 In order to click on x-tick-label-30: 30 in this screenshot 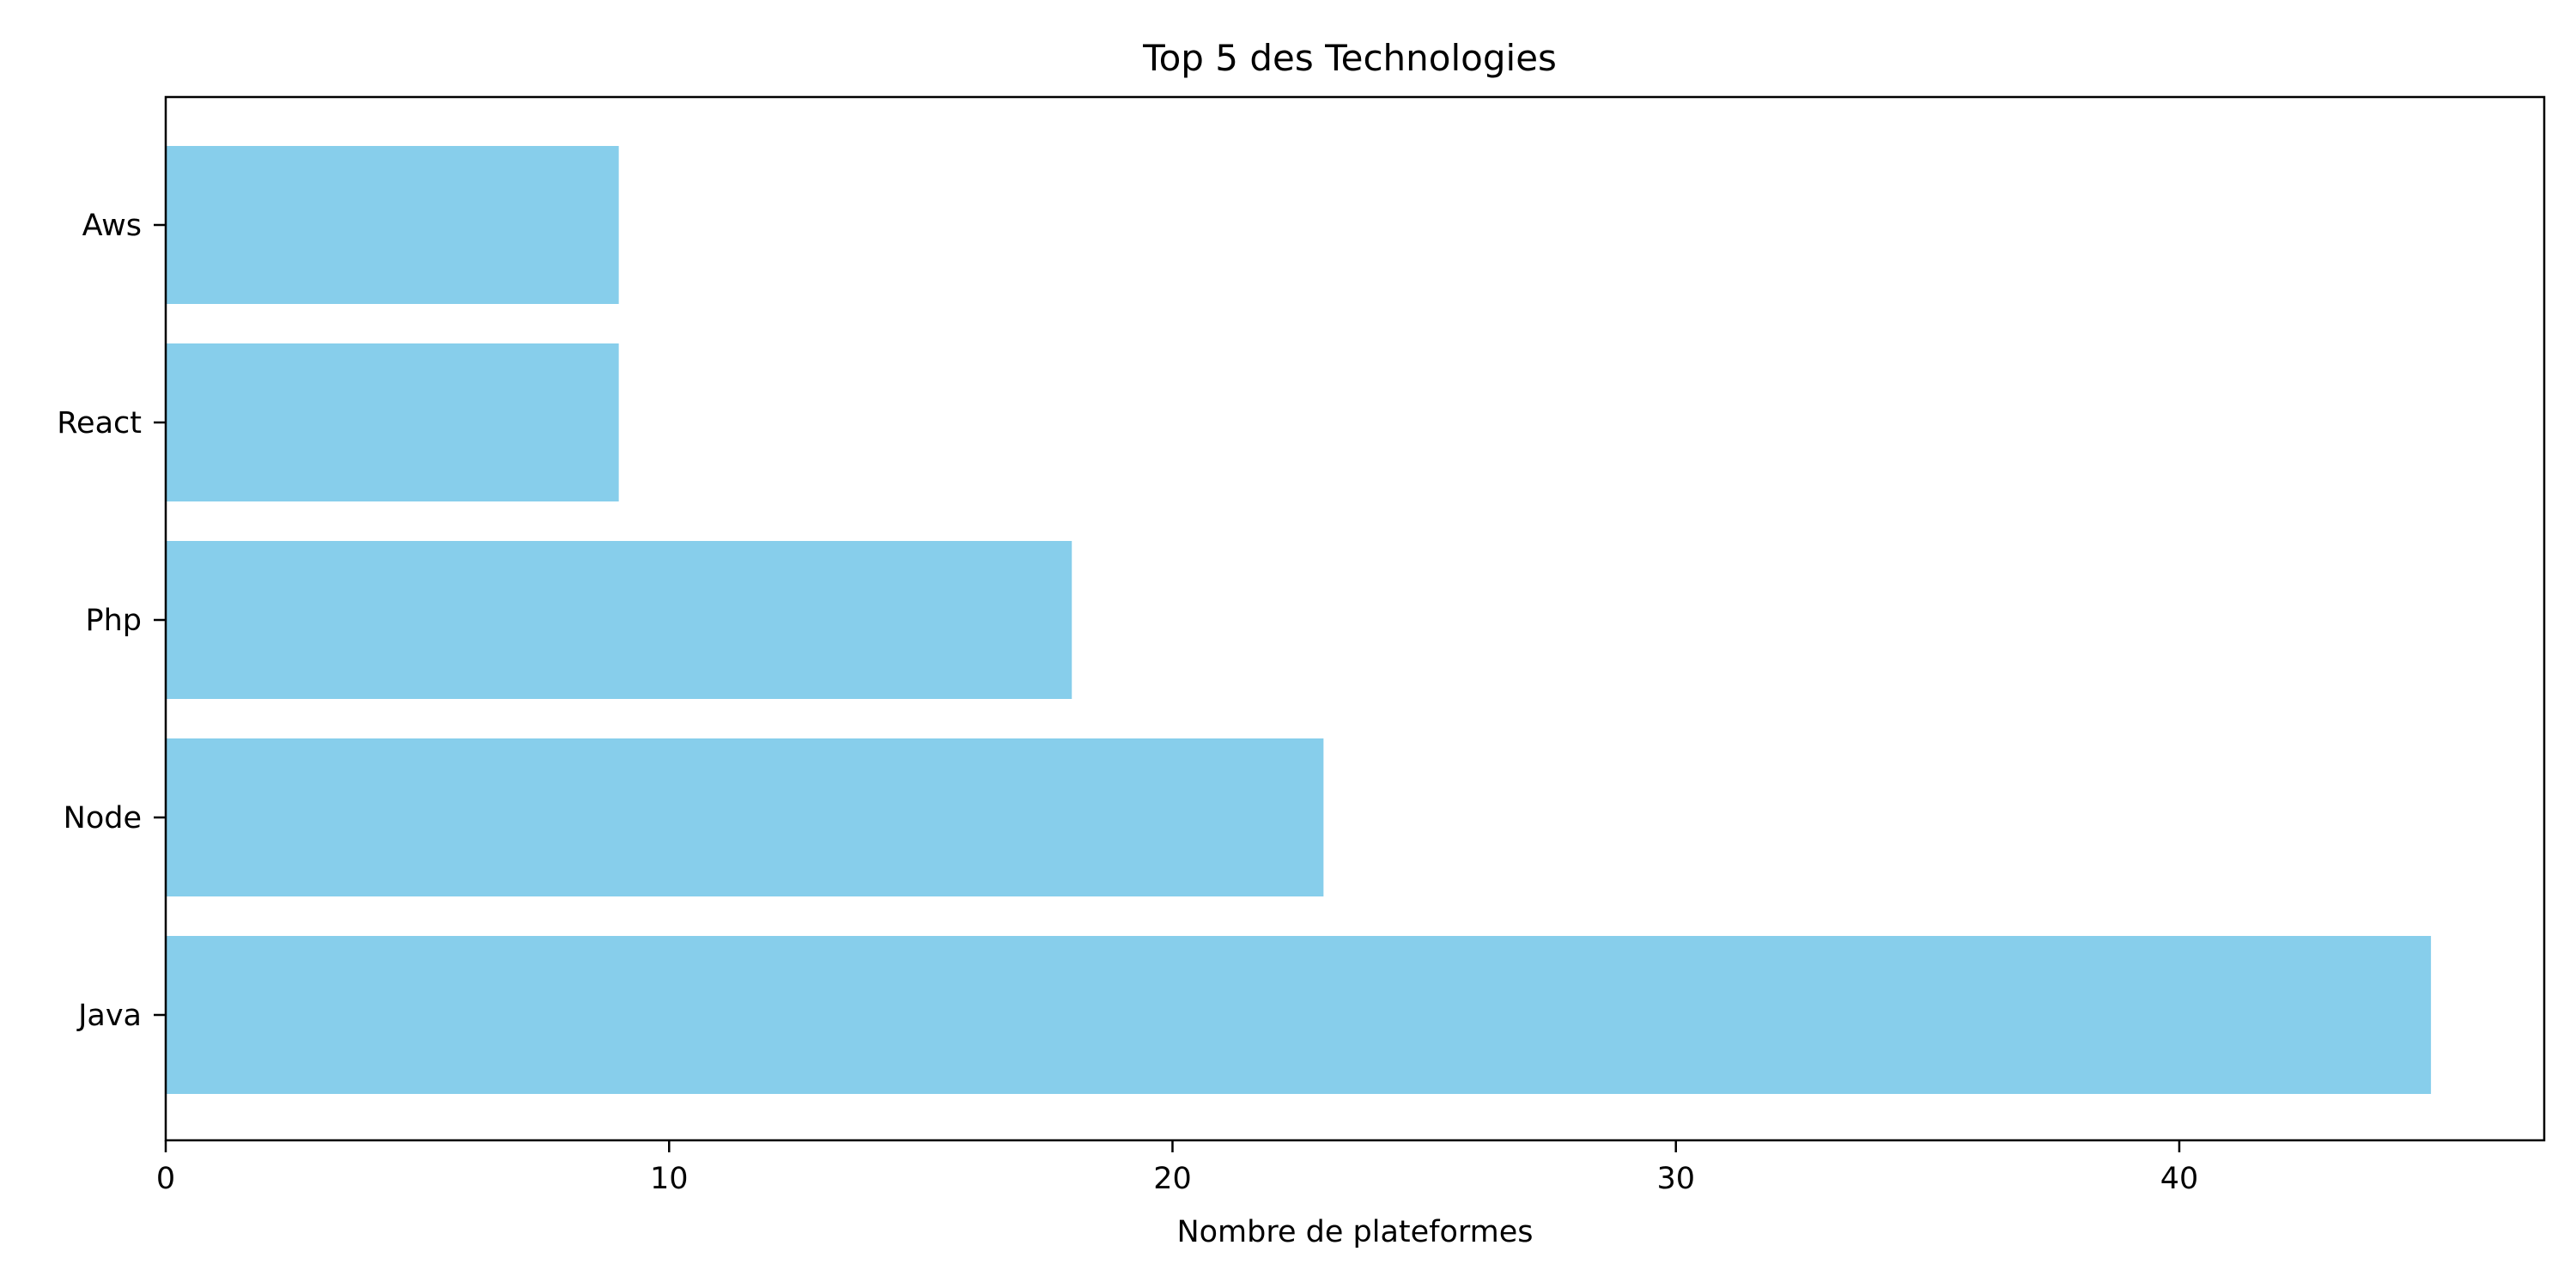, I will do `click(1675, 1179)`.